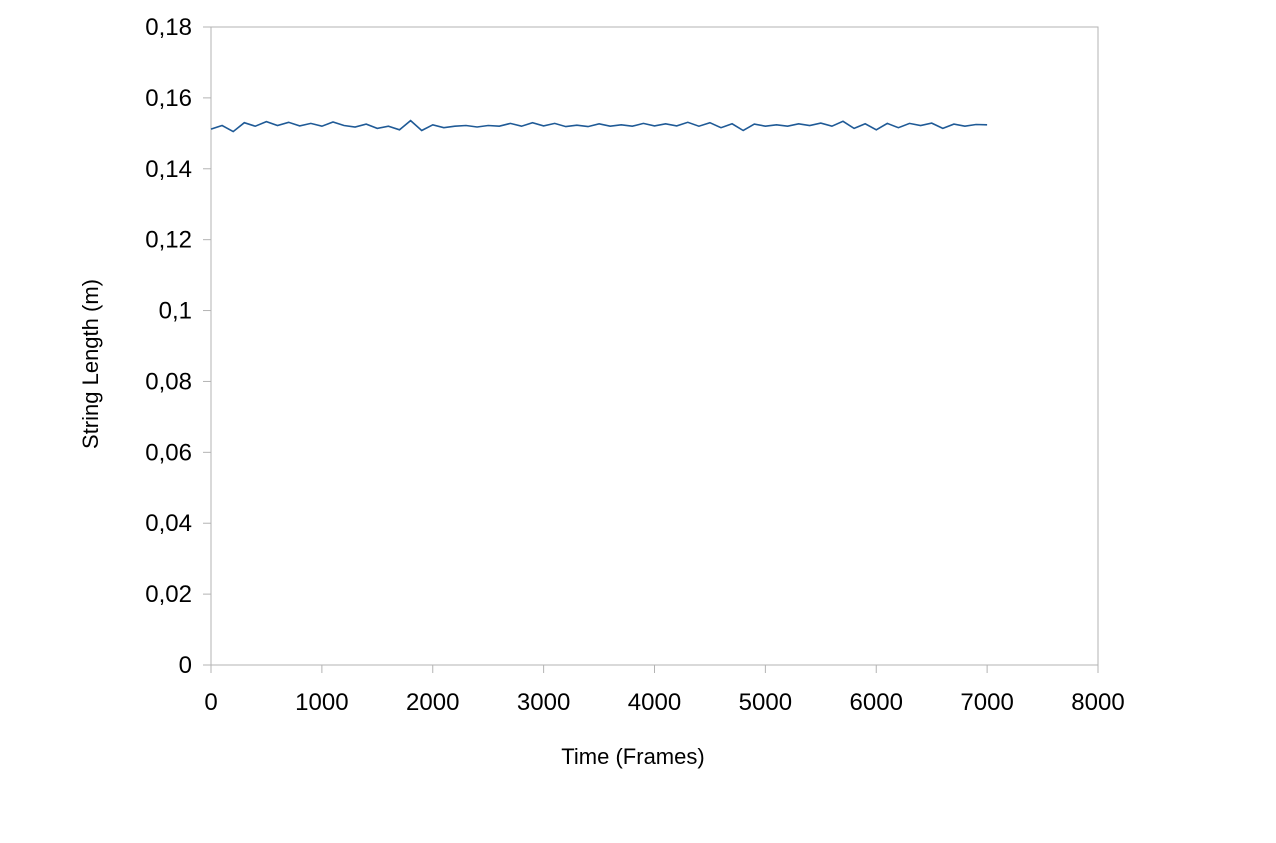 The height and width of the screenshot is (843, 1276). Describe the element at coordinates (599, 126) in the screenshot. I see `series-line` at that location.